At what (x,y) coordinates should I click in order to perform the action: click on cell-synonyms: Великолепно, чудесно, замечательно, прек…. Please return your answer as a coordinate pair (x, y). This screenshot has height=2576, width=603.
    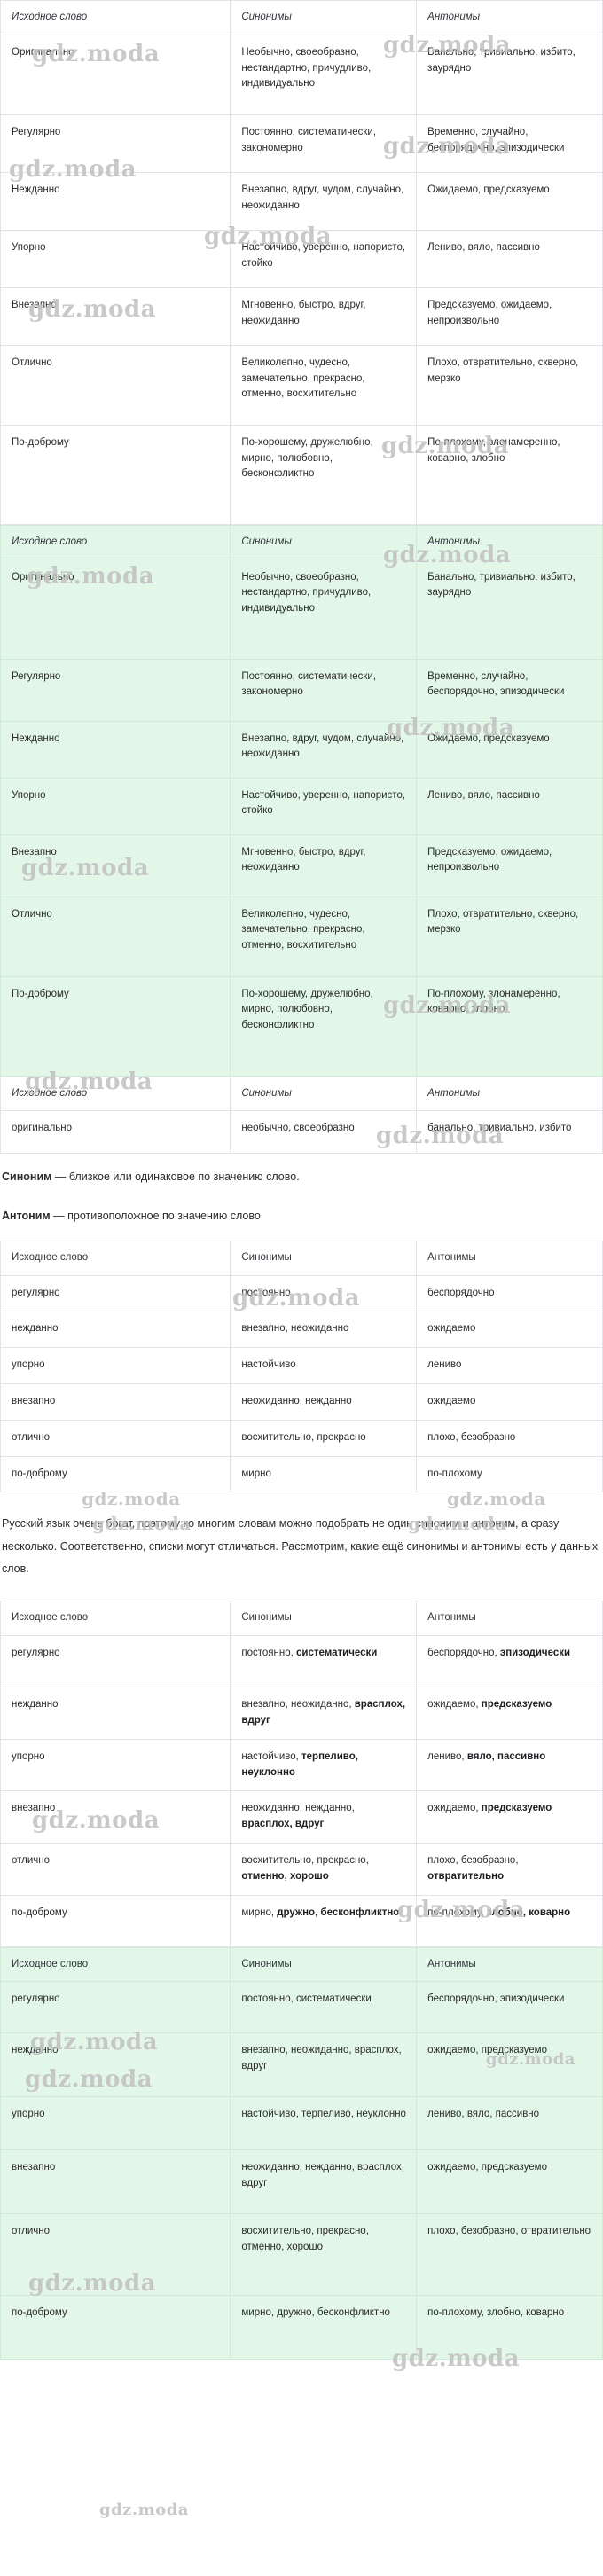
    Looking at the image, I should click on (324, 936).